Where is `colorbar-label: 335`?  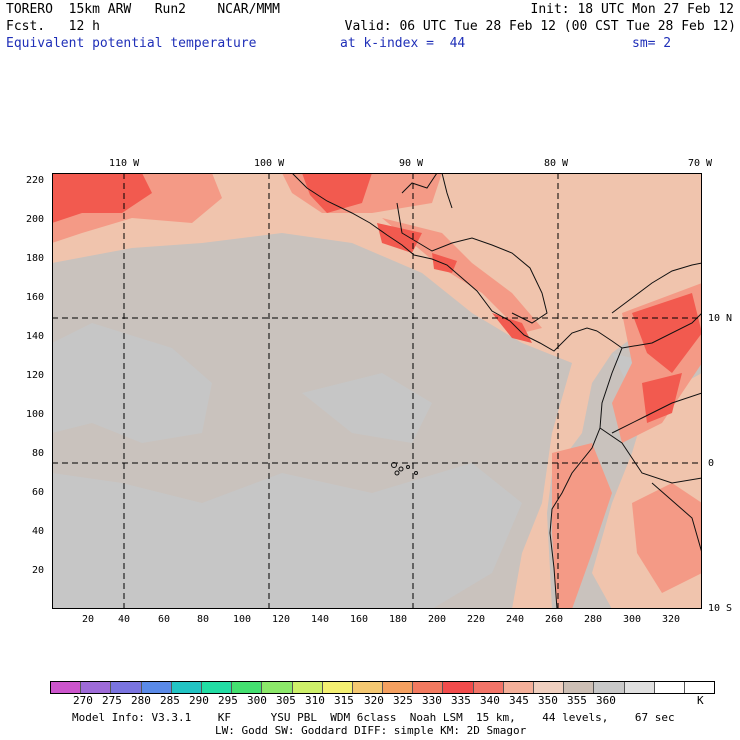 colorbar-label: 335 is located at coordinates (461, 700).